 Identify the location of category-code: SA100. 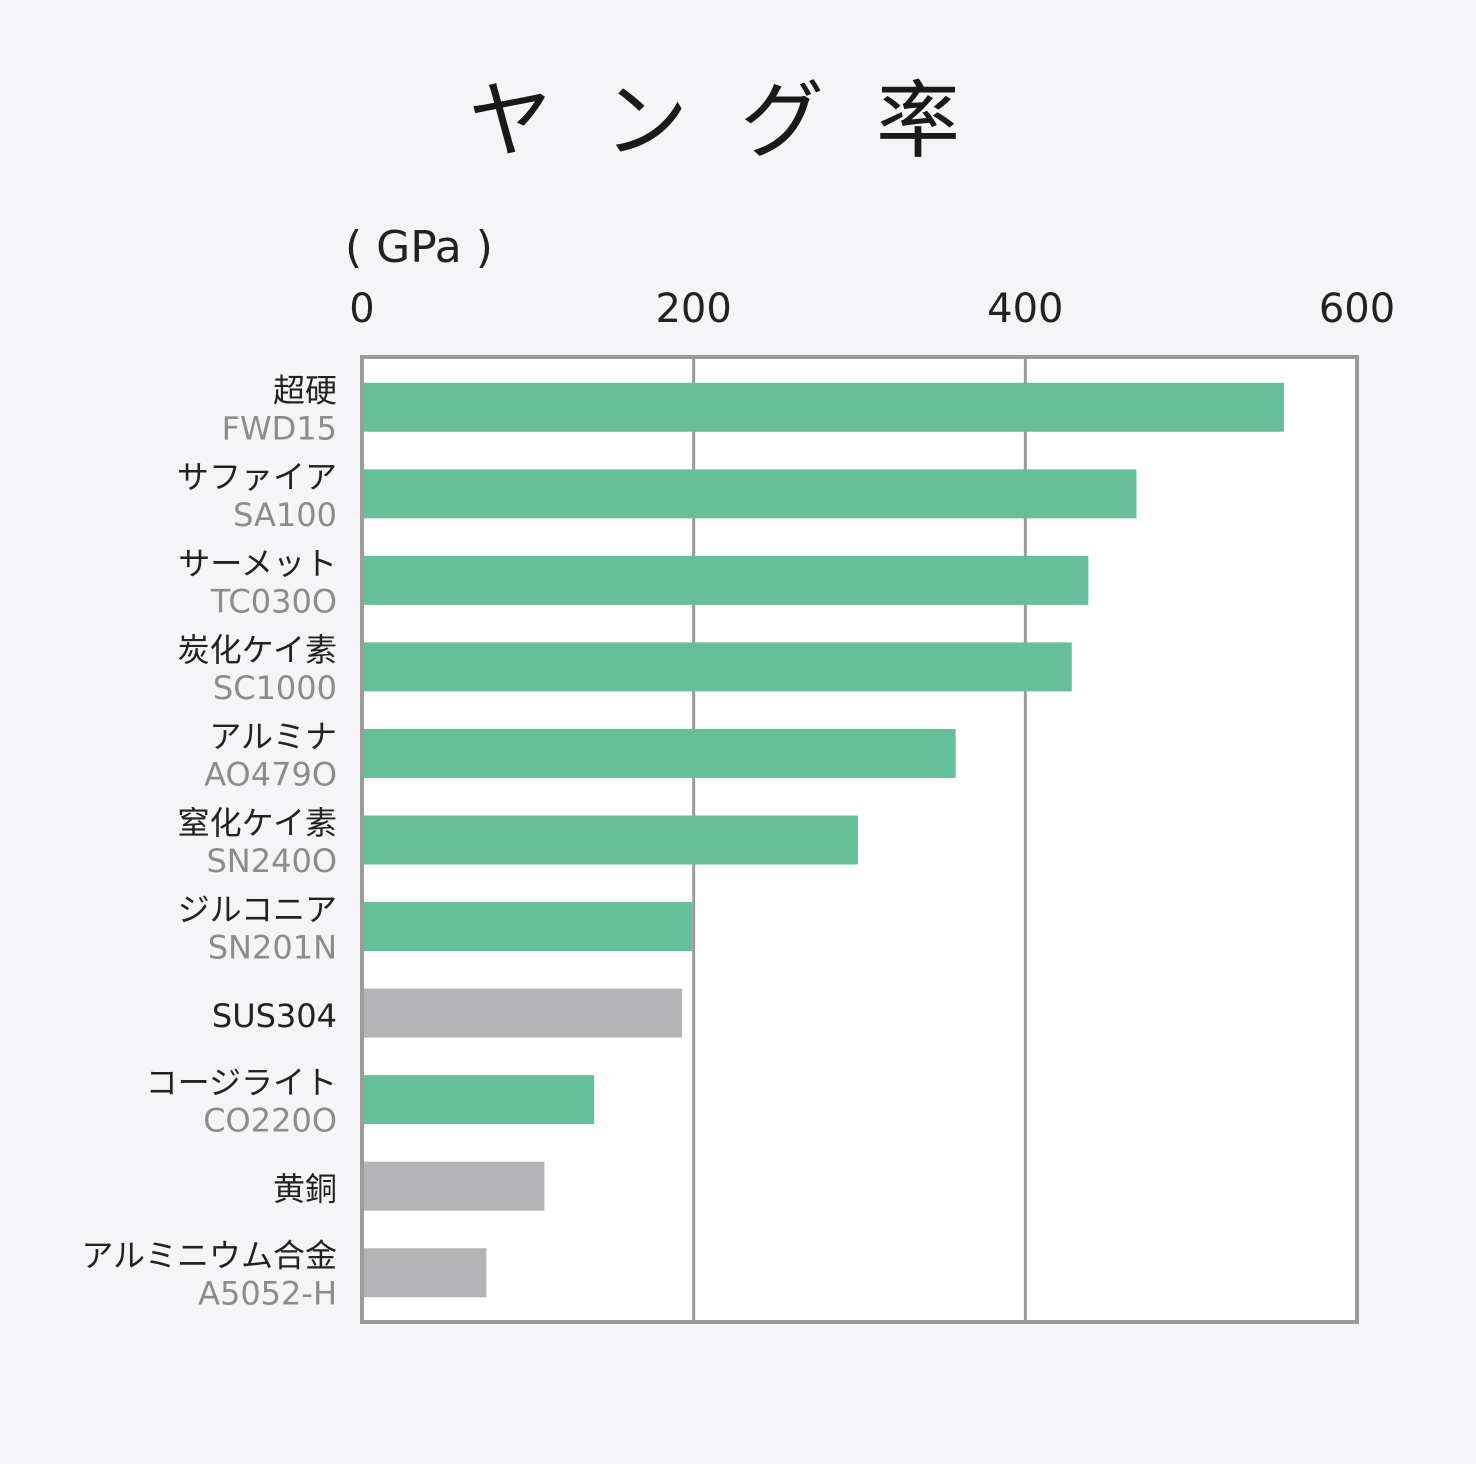
(285, 515).